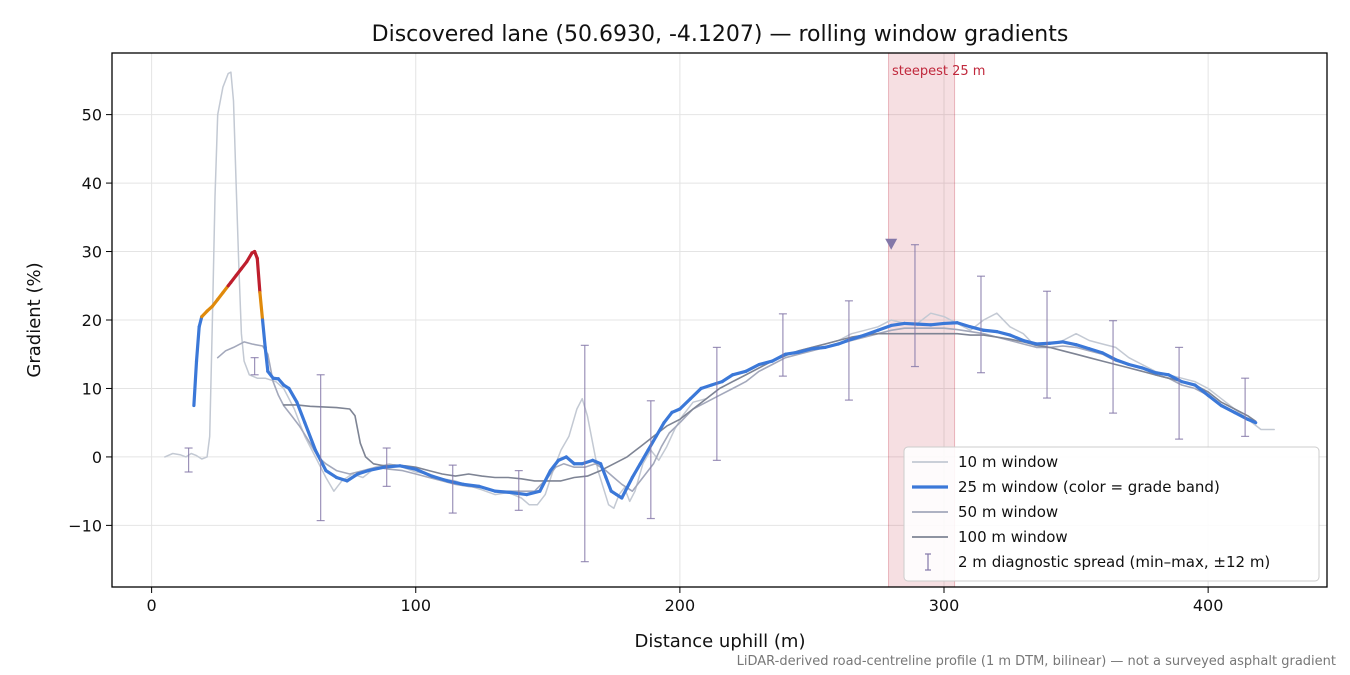  What do you see at coordinates (680, 605) in the screenshot?
I see `x-tick-label: 200` at bounding box center [680, 605].